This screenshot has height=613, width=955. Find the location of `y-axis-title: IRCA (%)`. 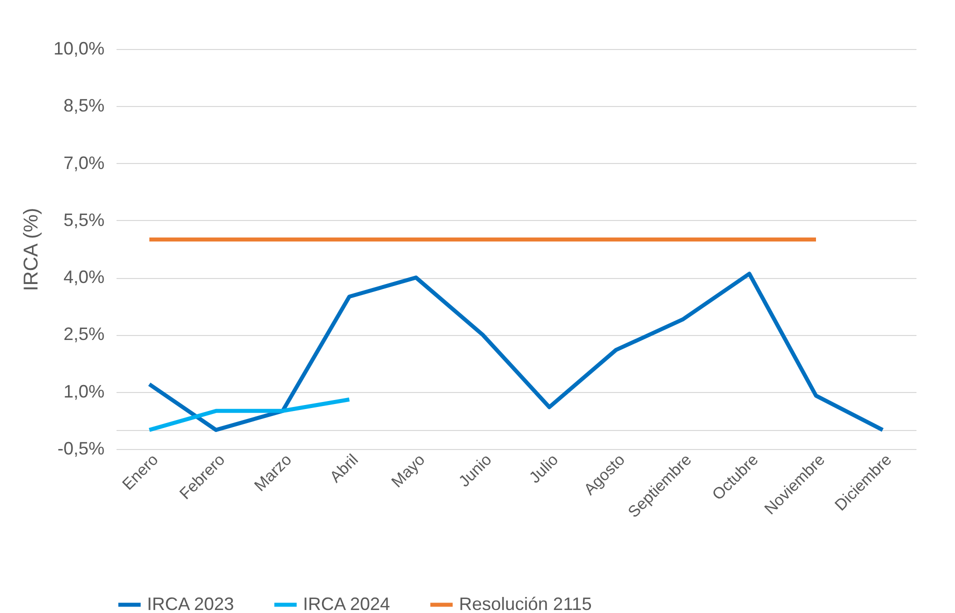

y-axis-title: IRCA (%) is located at coordinates (31, 250).